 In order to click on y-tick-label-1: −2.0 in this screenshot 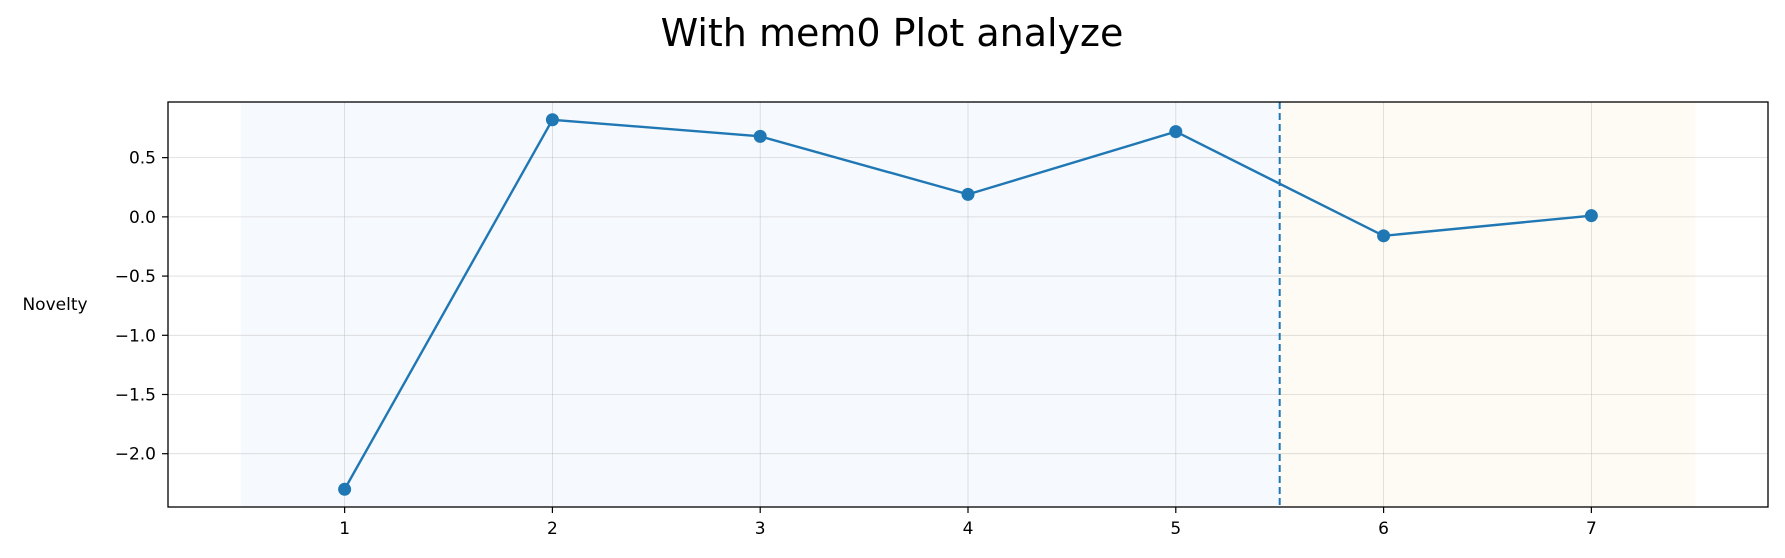, I will do `click(135, 455)`.